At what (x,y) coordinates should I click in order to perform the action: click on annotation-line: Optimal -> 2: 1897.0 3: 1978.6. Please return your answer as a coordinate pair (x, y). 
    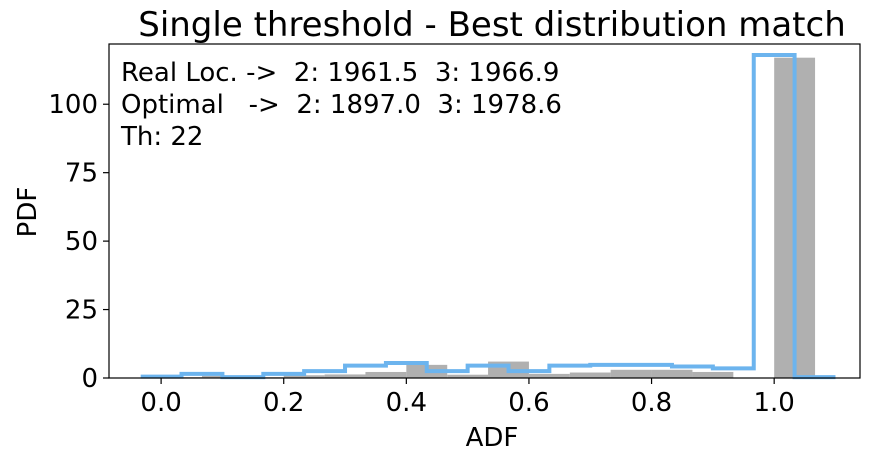
    Looking at the image, I should click on (341, 105).